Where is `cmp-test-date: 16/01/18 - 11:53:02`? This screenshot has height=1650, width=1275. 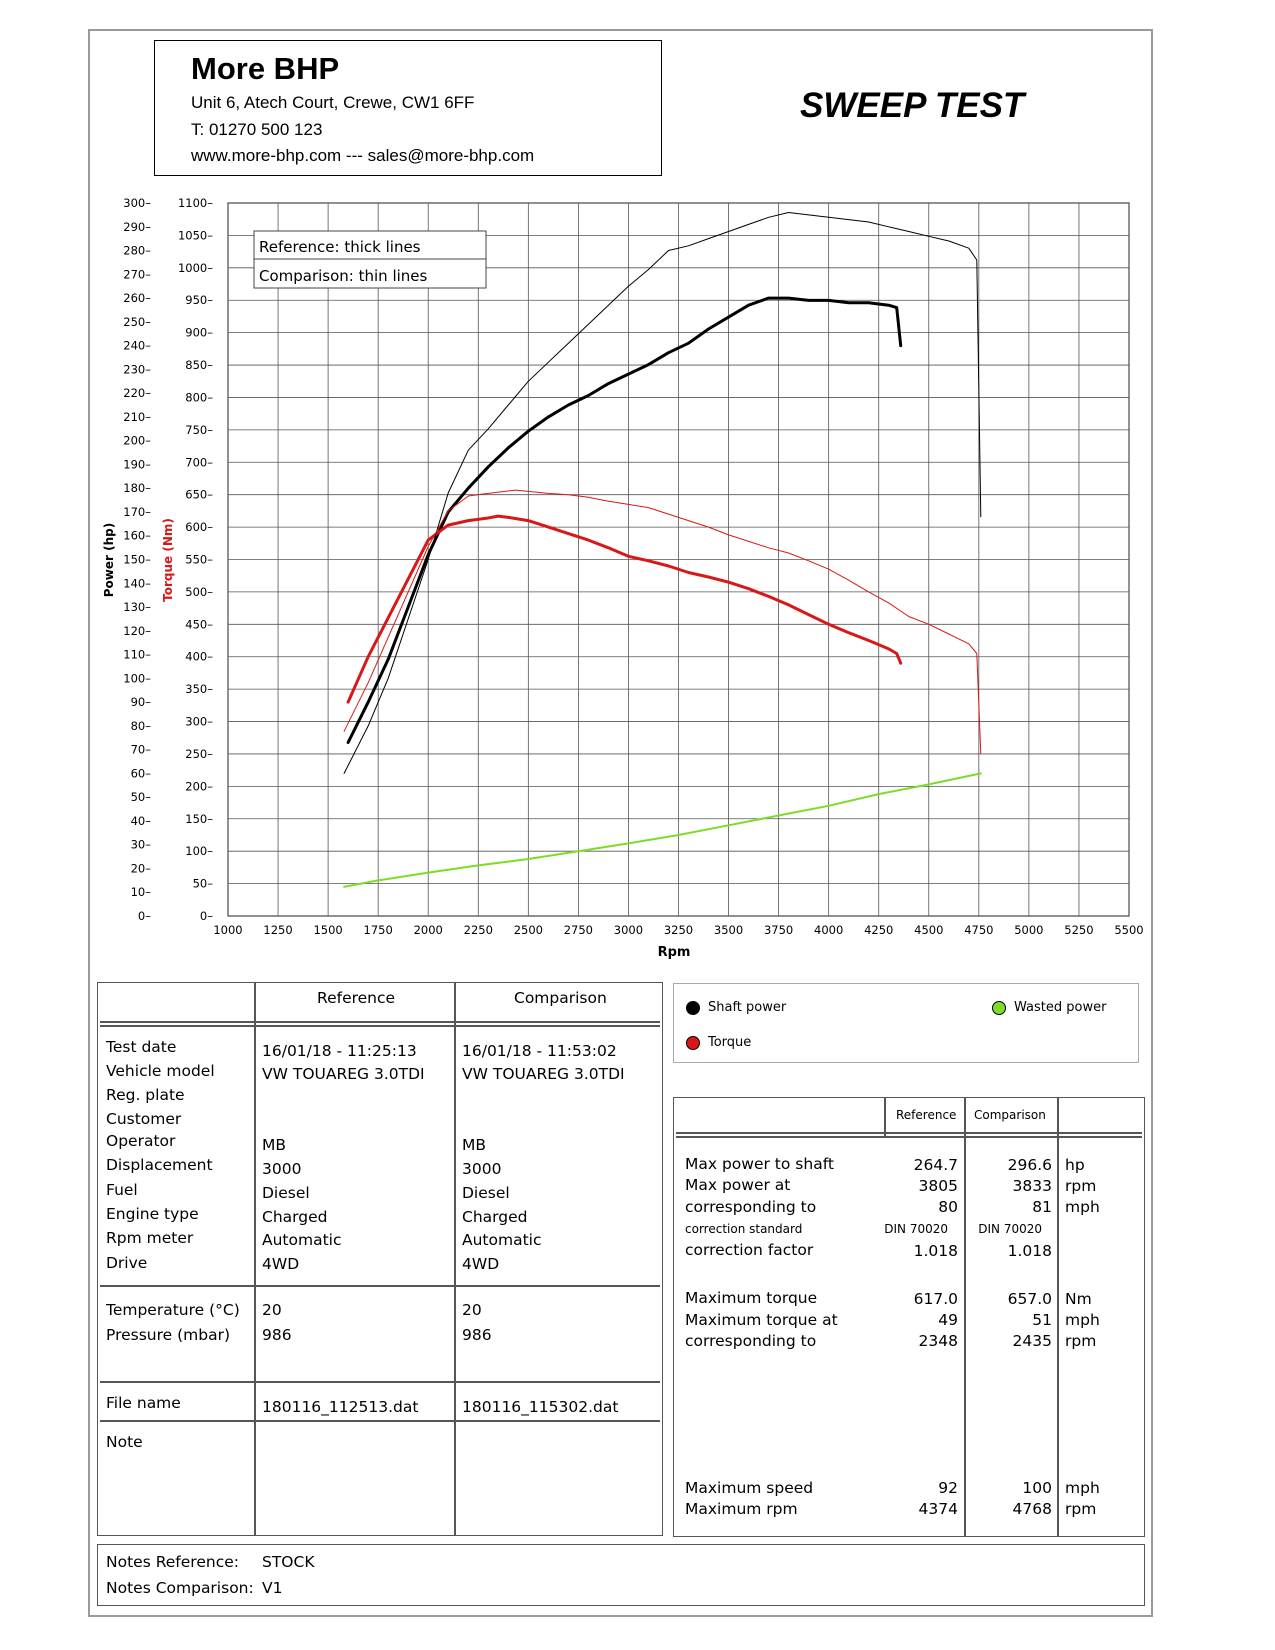
cmp-test-date: 16/01/18 - 11:53:02 is located at coordinates (539, 1051).